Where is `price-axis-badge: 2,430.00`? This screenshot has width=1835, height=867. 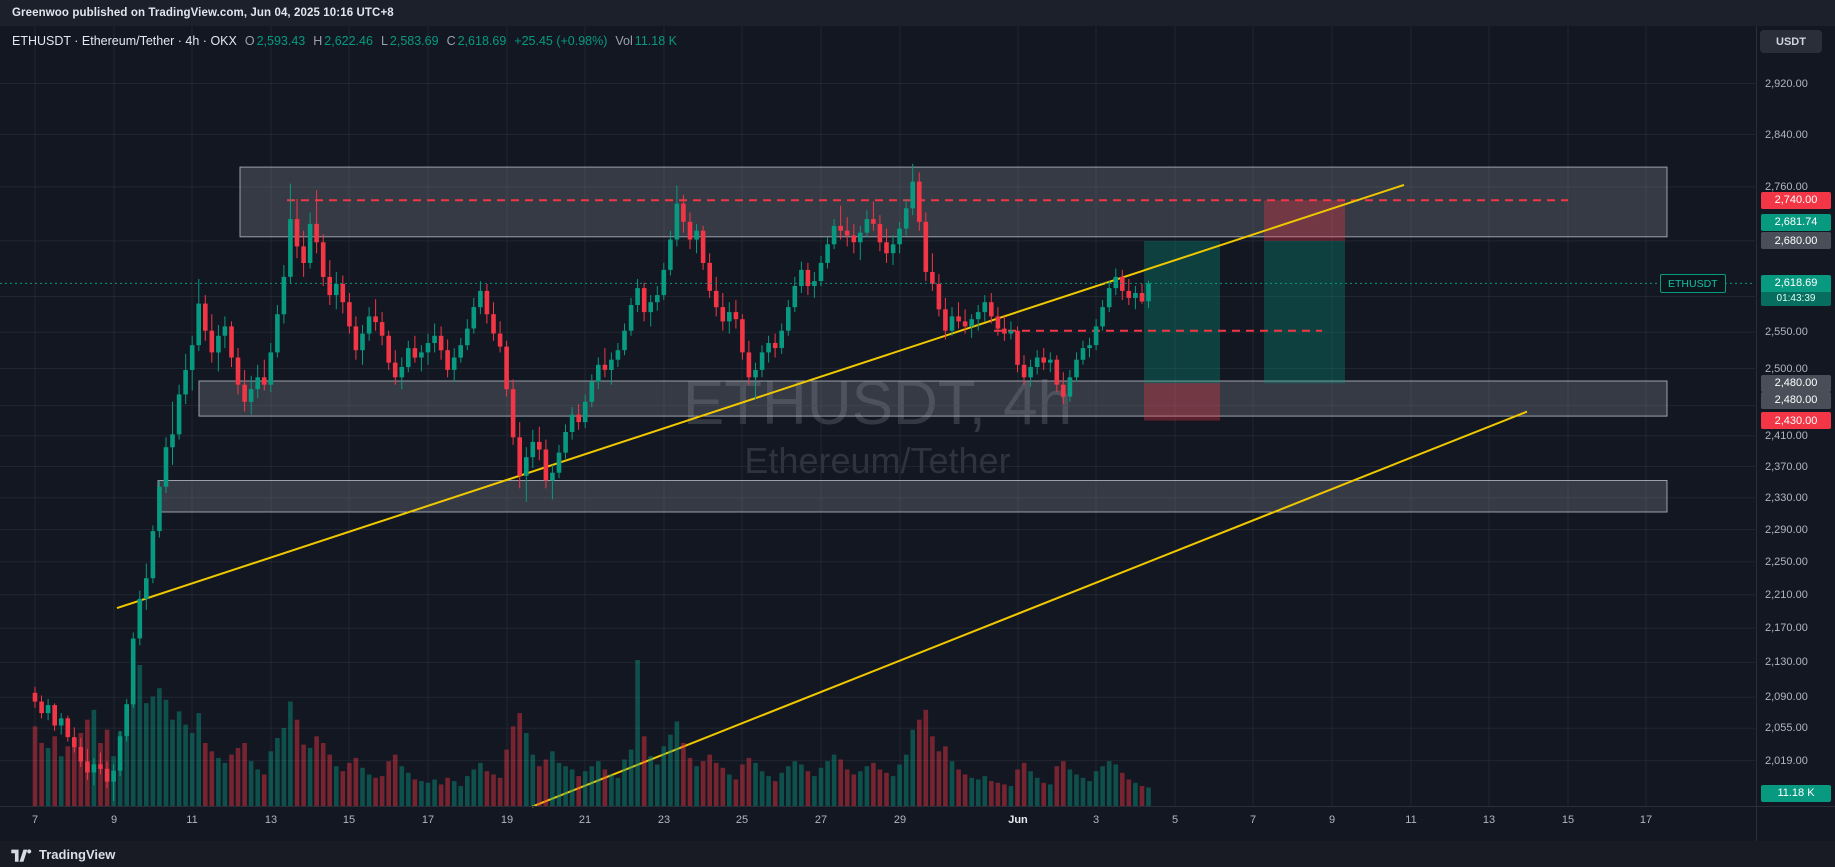 price-axis-badge: 2,430.00 is located at coordinates (1796, 421).